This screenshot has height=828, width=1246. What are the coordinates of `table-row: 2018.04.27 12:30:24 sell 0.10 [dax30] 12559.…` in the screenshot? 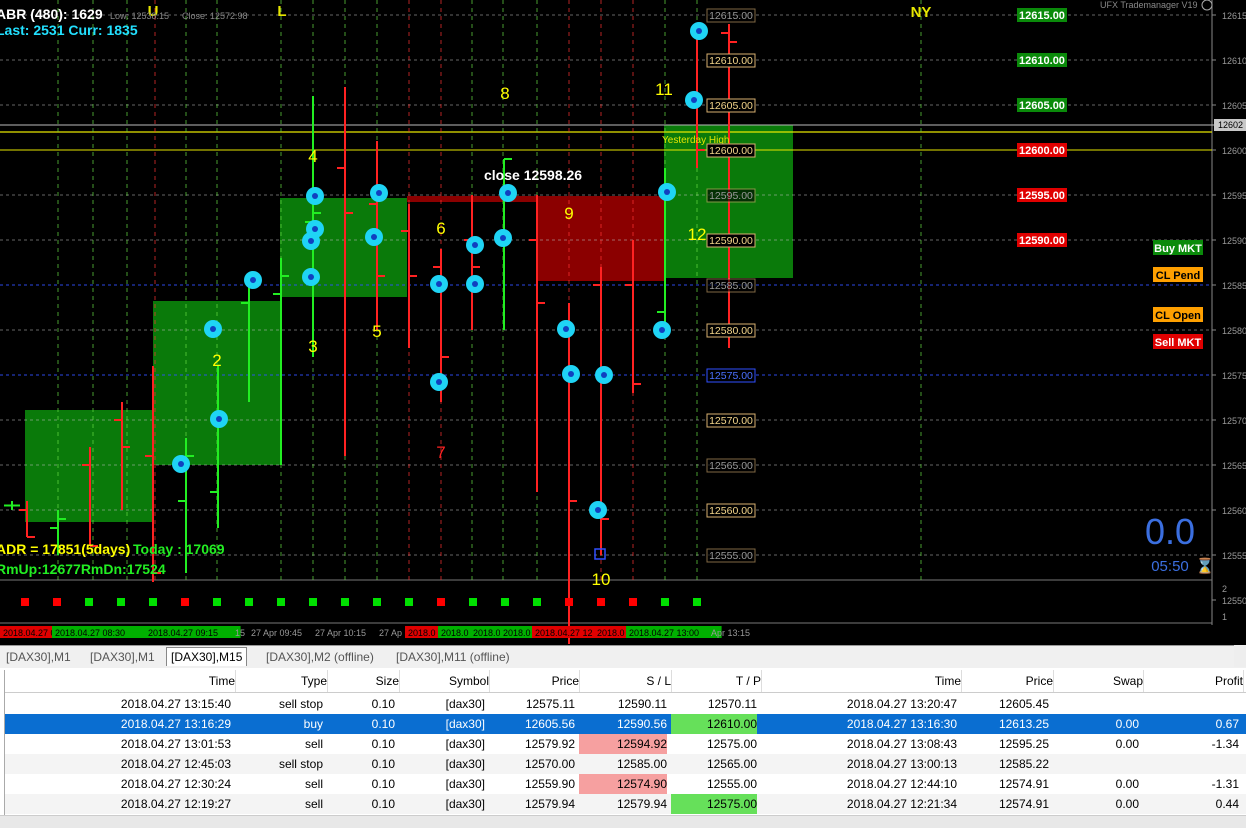 It's located at (625, 784).